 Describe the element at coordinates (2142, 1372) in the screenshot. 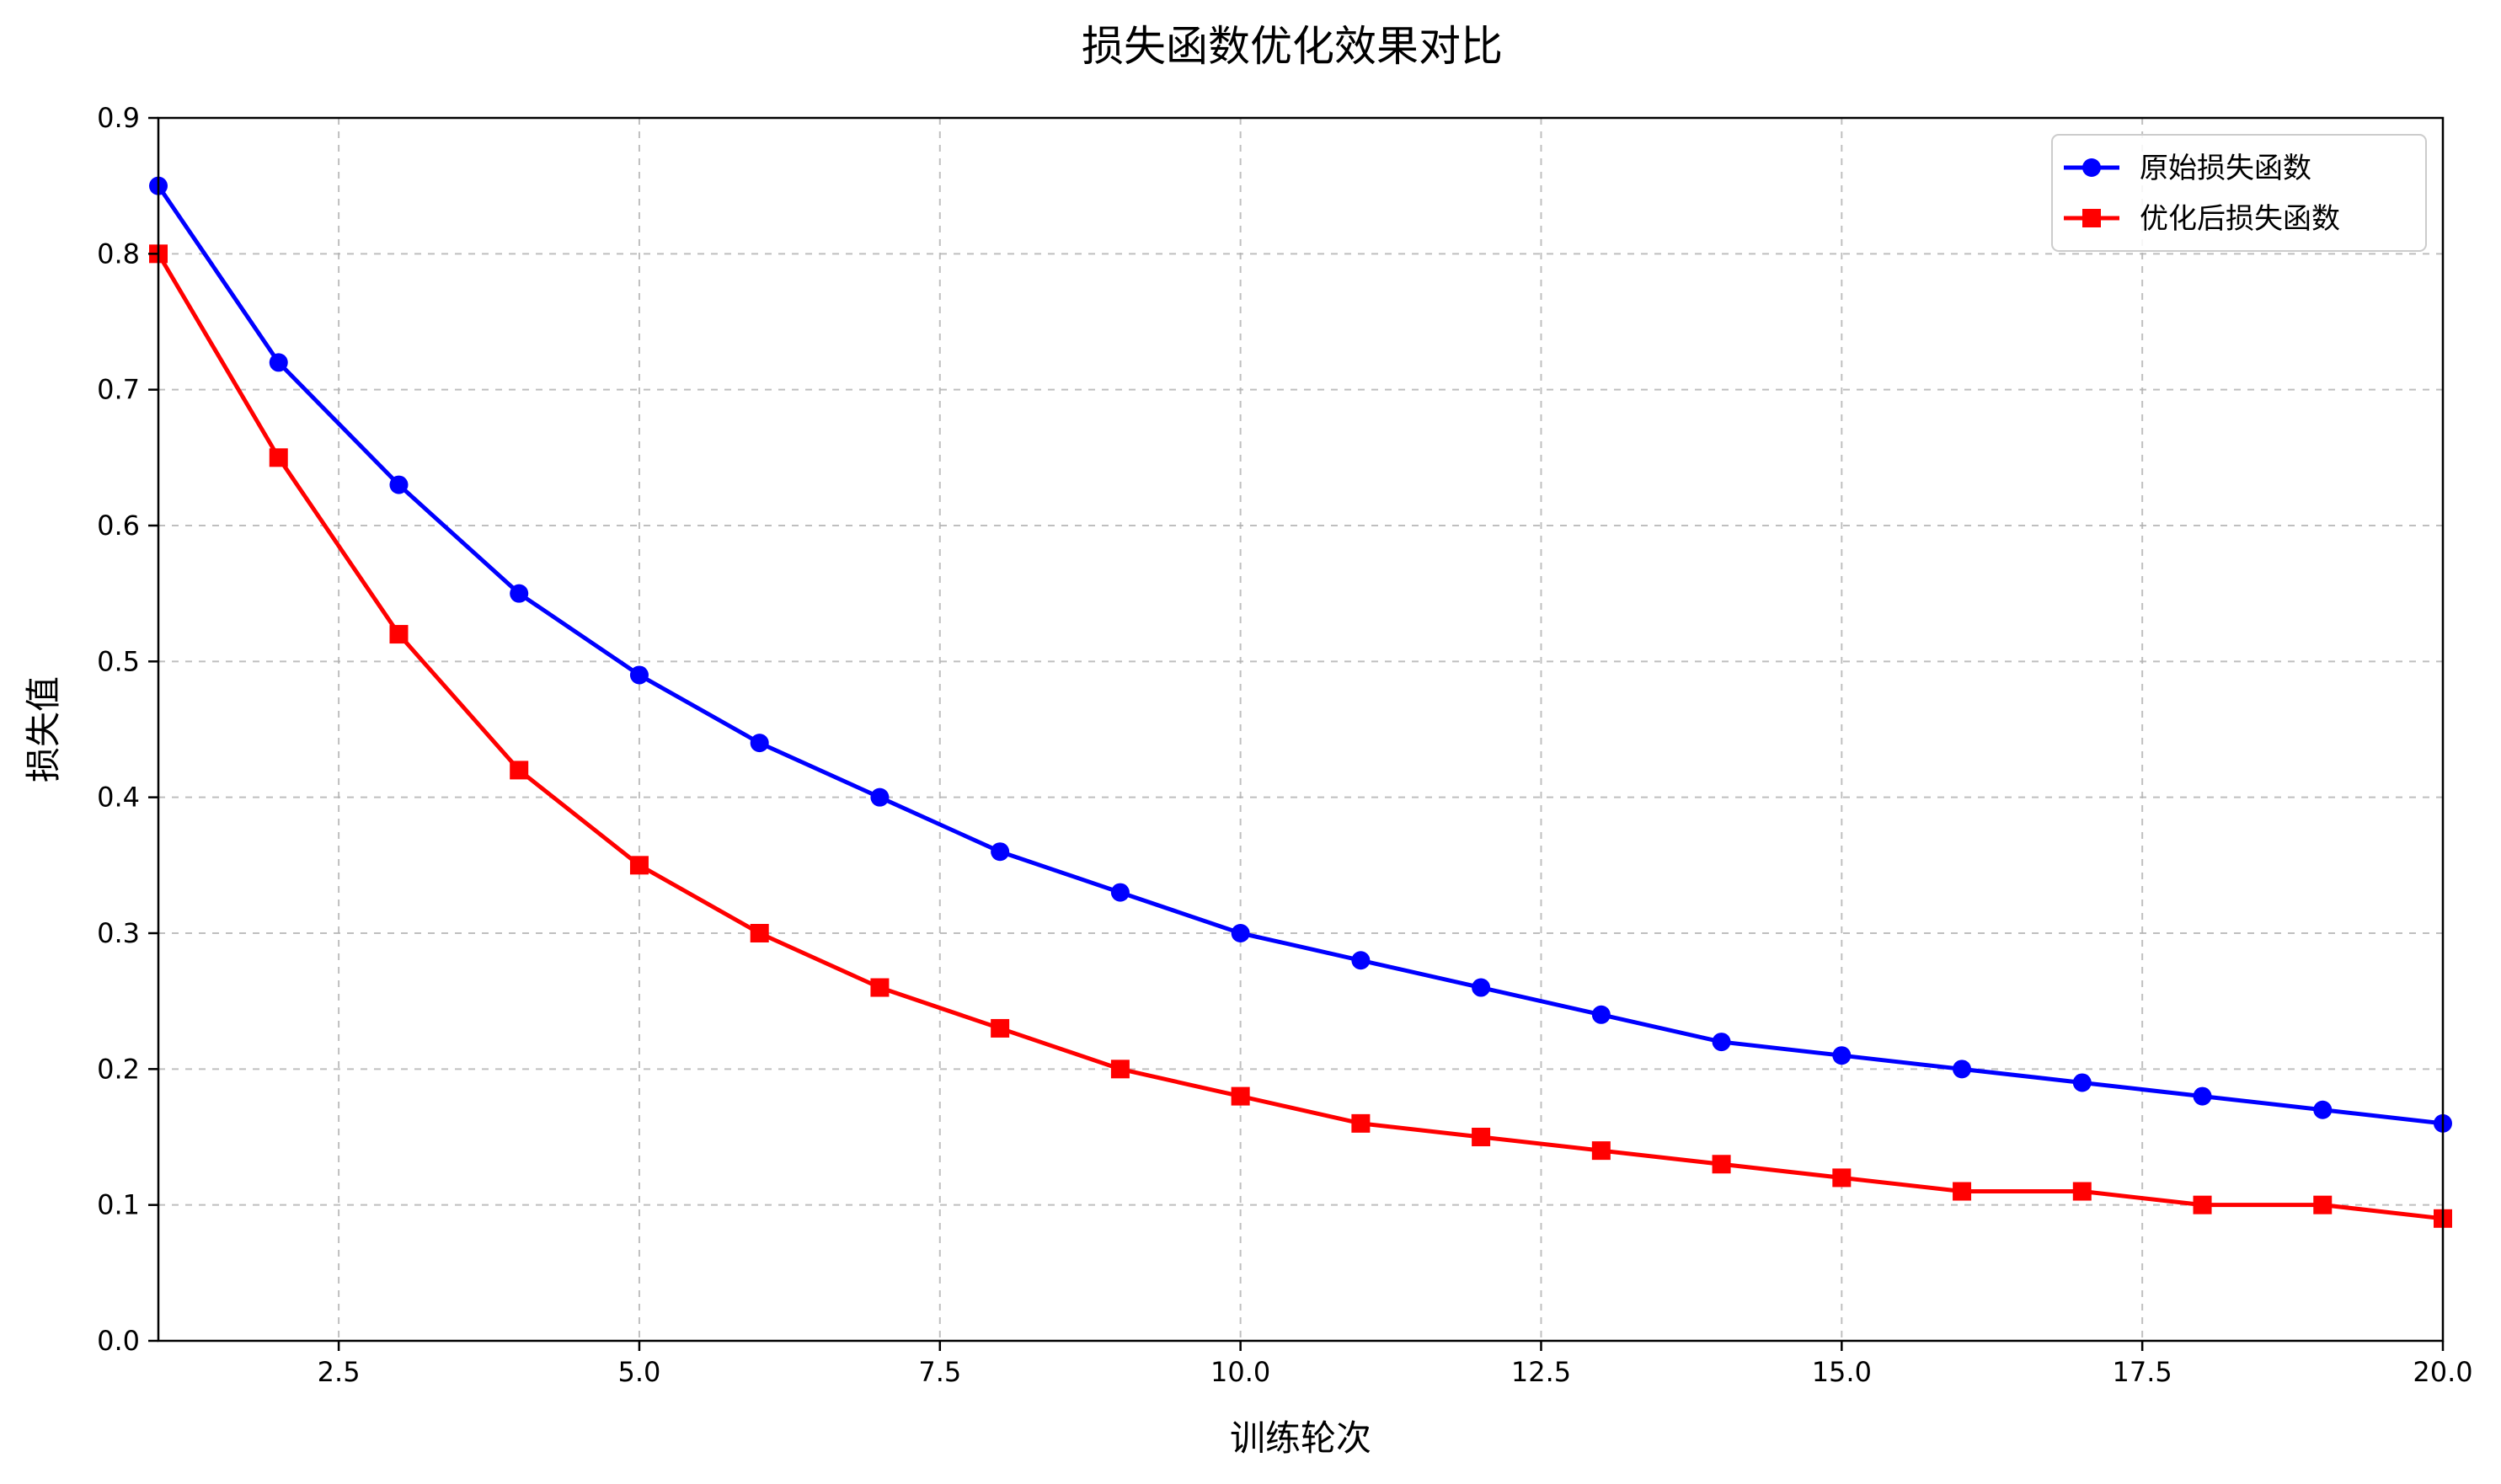

I see `x-tick-label: 17.5` at that location.